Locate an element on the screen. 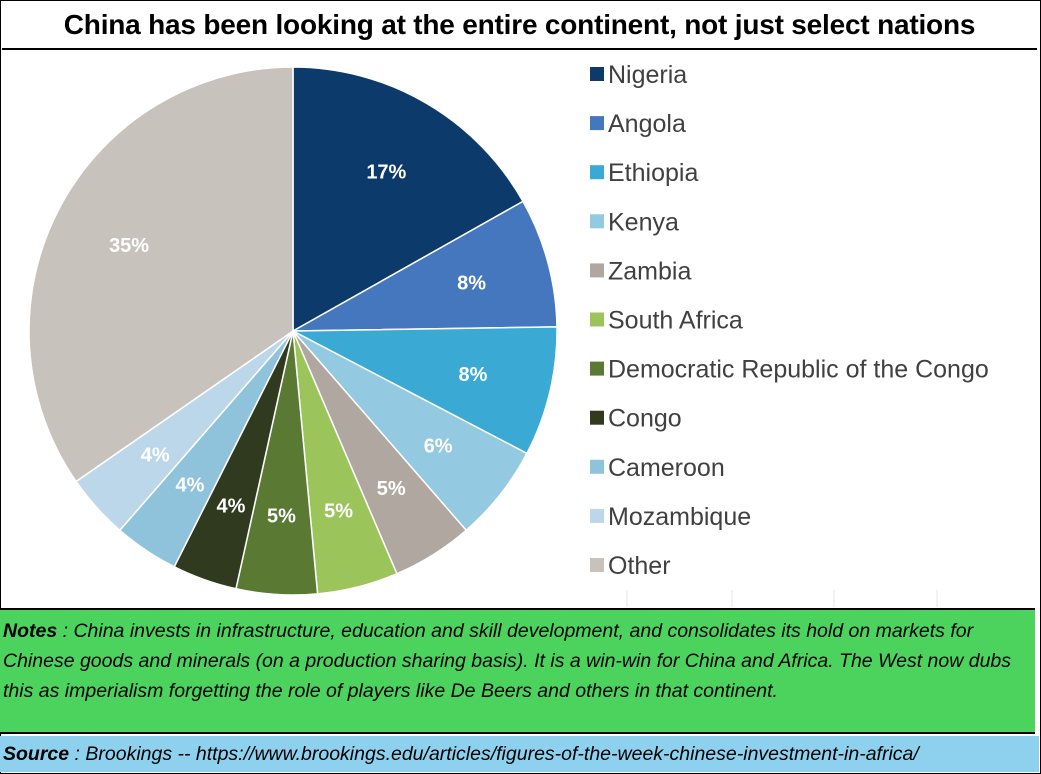 The width and height of the screenshot is (1041, 774). legend-label: Democratic Republic of the Congo is located at coordinates (798, 370).